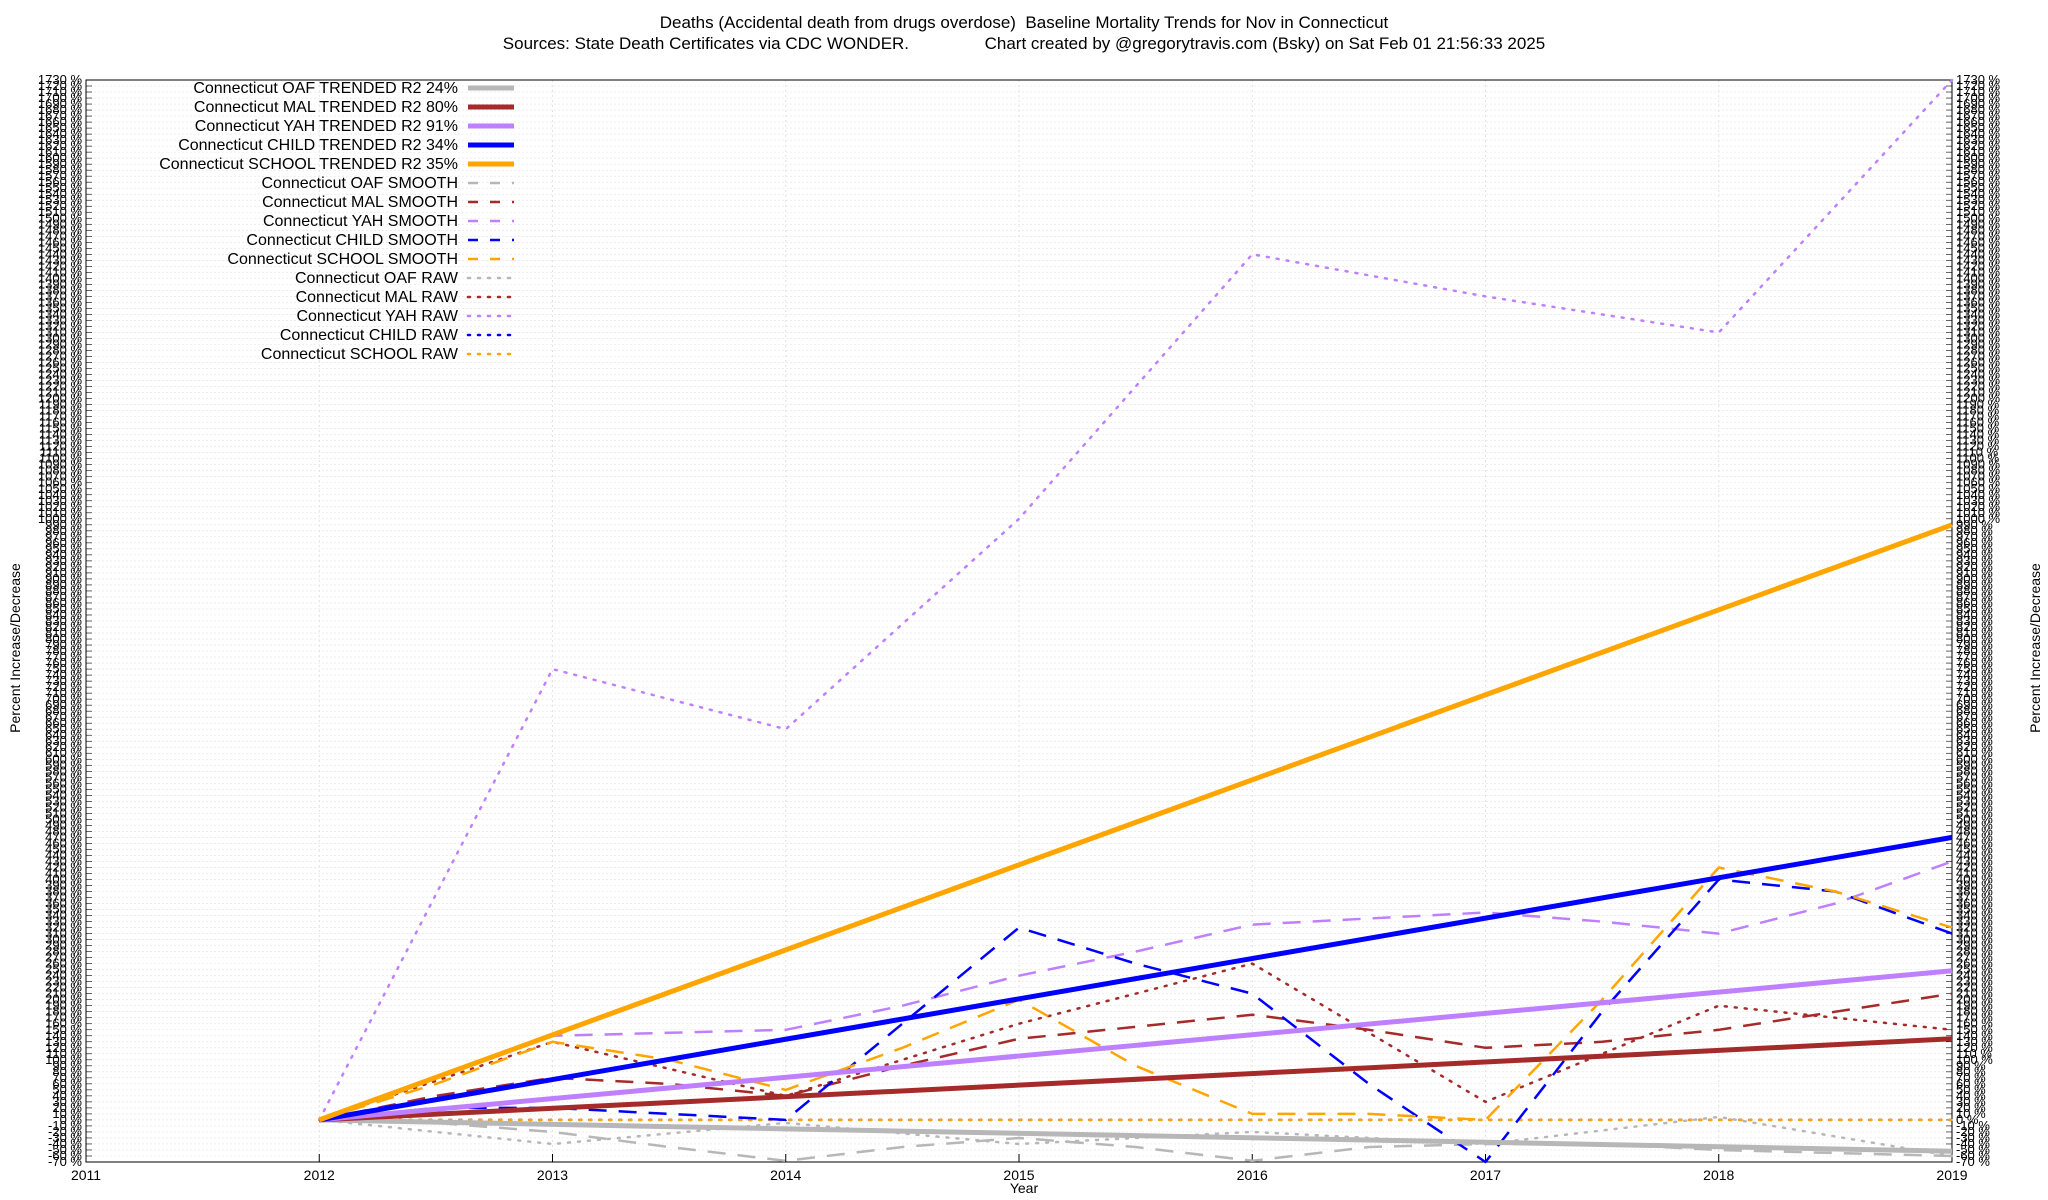  I want to click on y-tick-label: 660 %, so click(1974, 722).